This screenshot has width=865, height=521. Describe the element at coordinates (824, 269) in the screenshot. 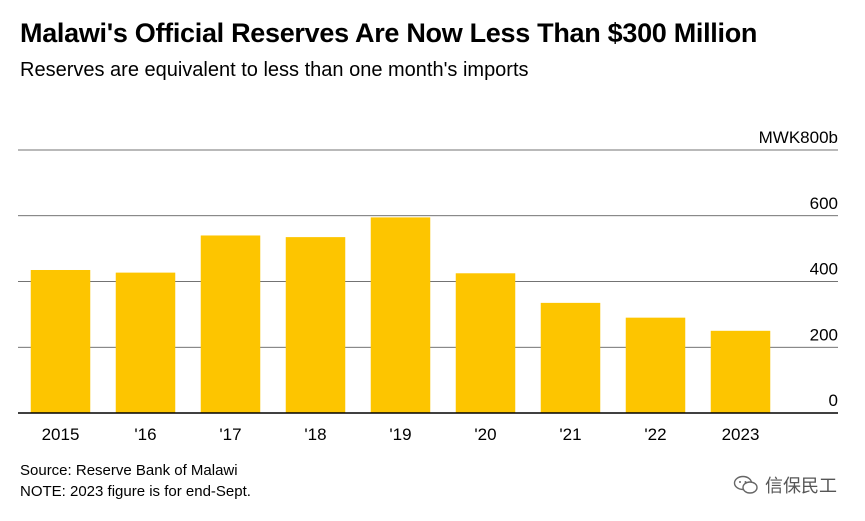

I see `y-tick-label: 400` at that location.